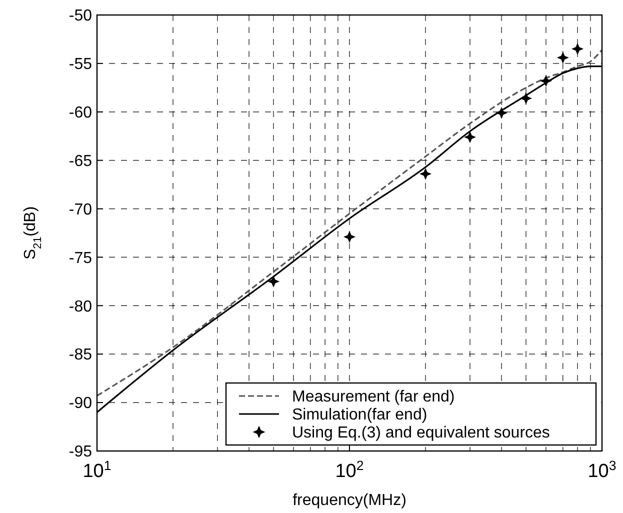 The image size is (623, 513). What do you see at coordinates (360, 415) in the screenshot?
I see `legend-label: Simulation(far end)` at bounding box center [360, 415].